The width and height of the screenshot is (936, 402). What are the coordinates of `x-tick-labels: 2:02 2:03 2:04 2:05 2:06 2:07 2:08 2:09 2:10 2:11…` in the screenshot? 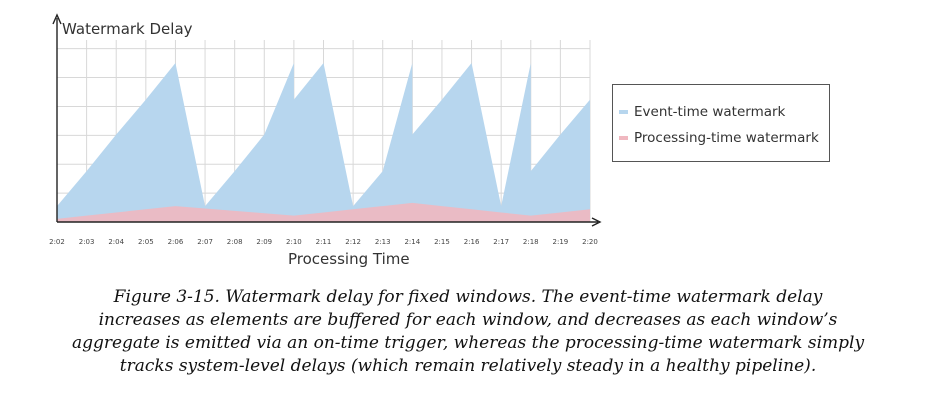 It's located at (323, 242).